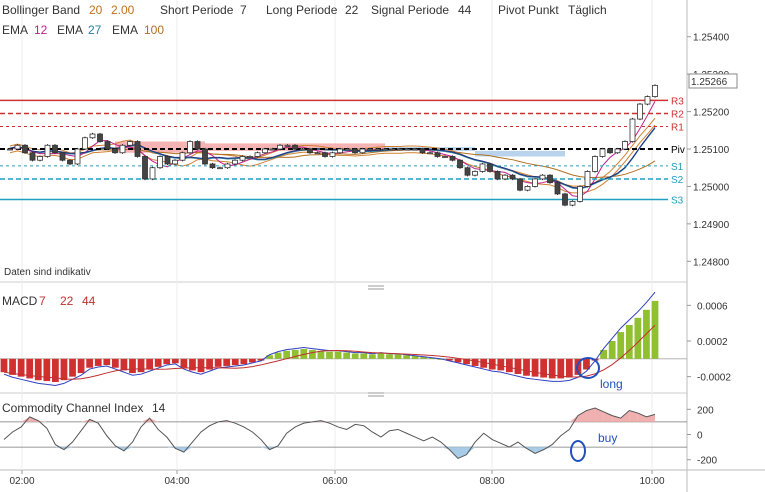 The width and height of the screenshot is (765, 492). Describe the element at coordinates (651, 481) in the screenshot. I see `time-tick-label: 10:00` at that location.